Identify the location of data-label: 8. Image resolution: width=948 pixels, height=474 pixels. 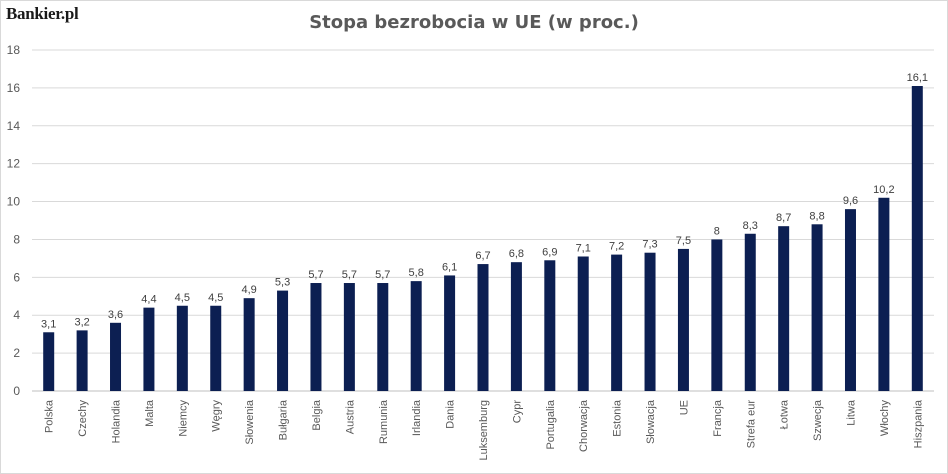
(717, 231).